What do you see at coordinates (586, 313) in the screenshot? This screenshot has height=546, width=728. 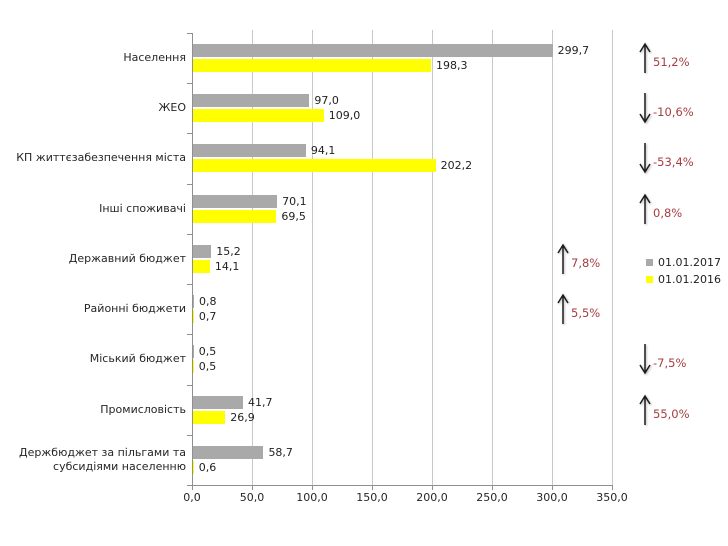 I see `delta-percent-label: 5,5%` at bounding box center [586, 313].